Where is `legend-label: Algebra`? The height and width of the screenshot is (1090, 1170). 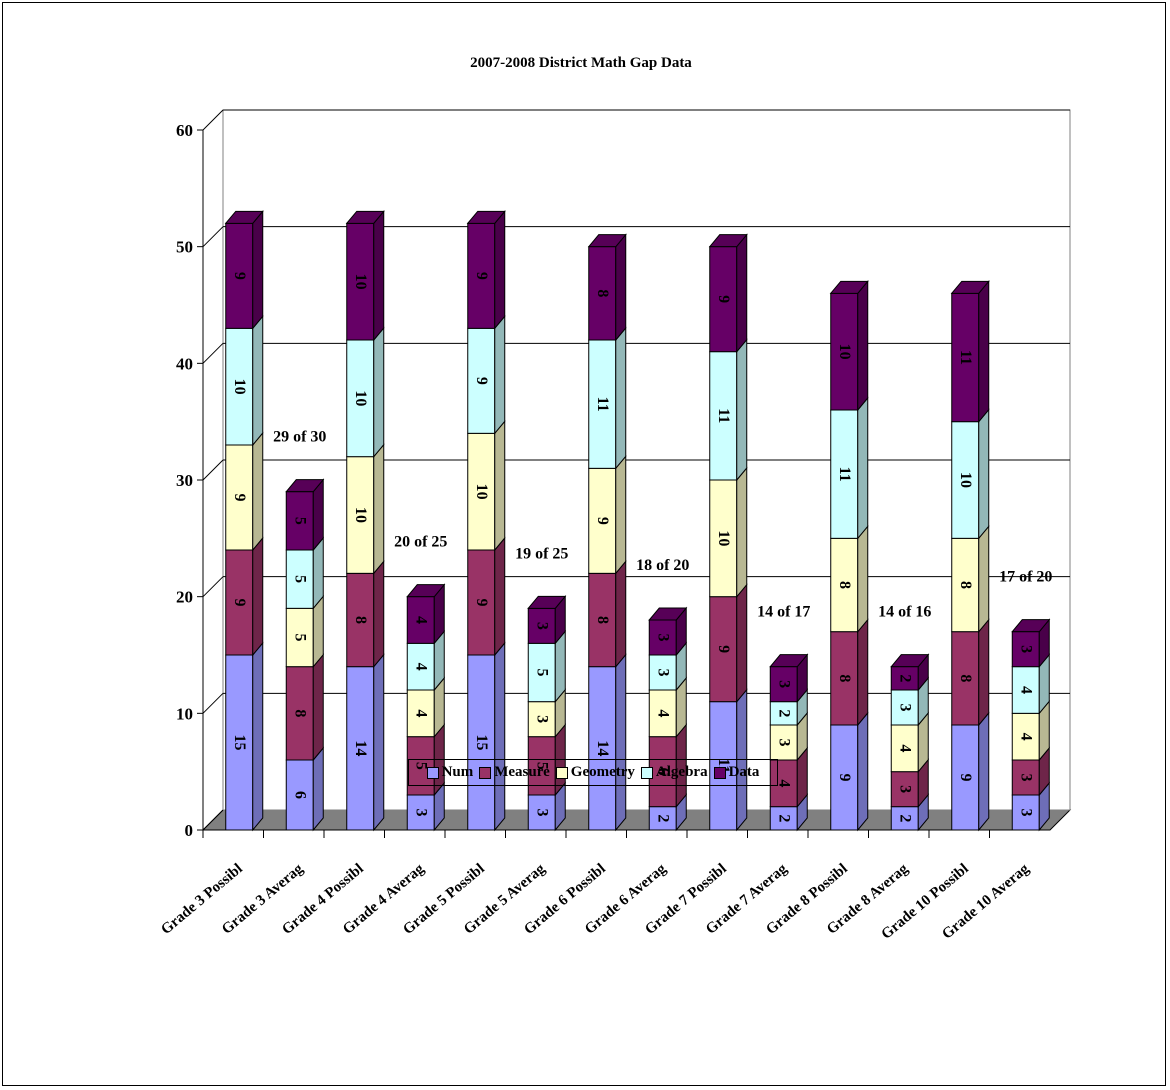
legend-label: Algebra is located at coordinates (681, 772).